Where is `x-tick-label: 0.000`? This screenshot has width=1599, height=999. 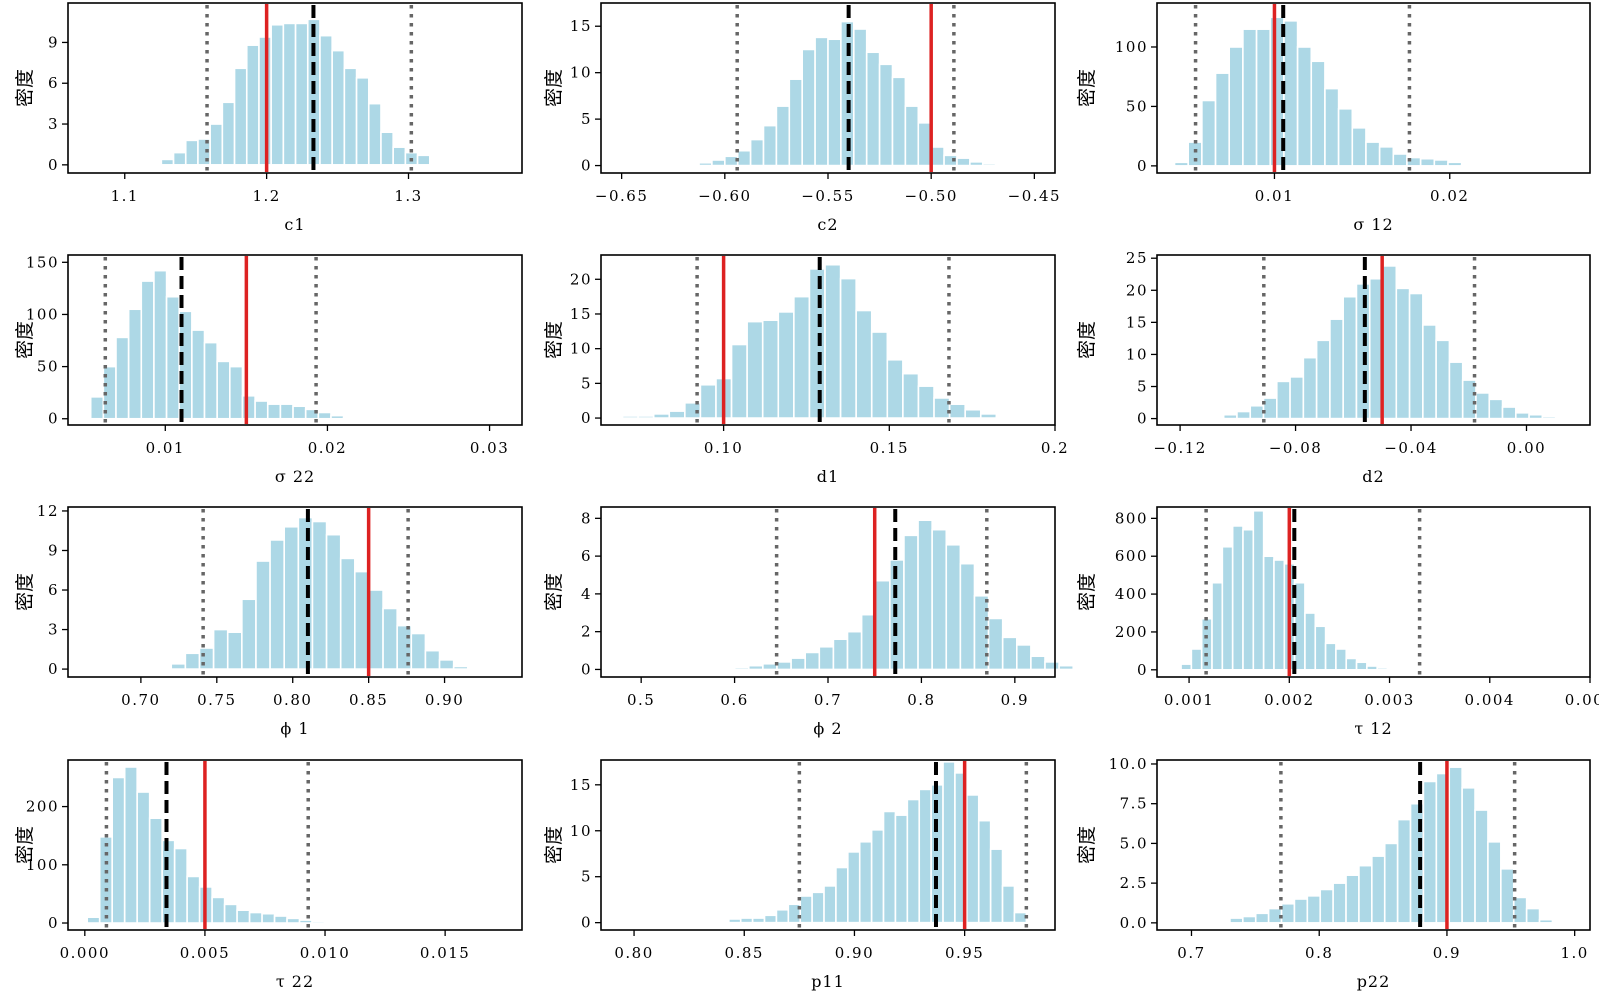
x-tick-label: 0.000 is located at coordinates (85, 953).